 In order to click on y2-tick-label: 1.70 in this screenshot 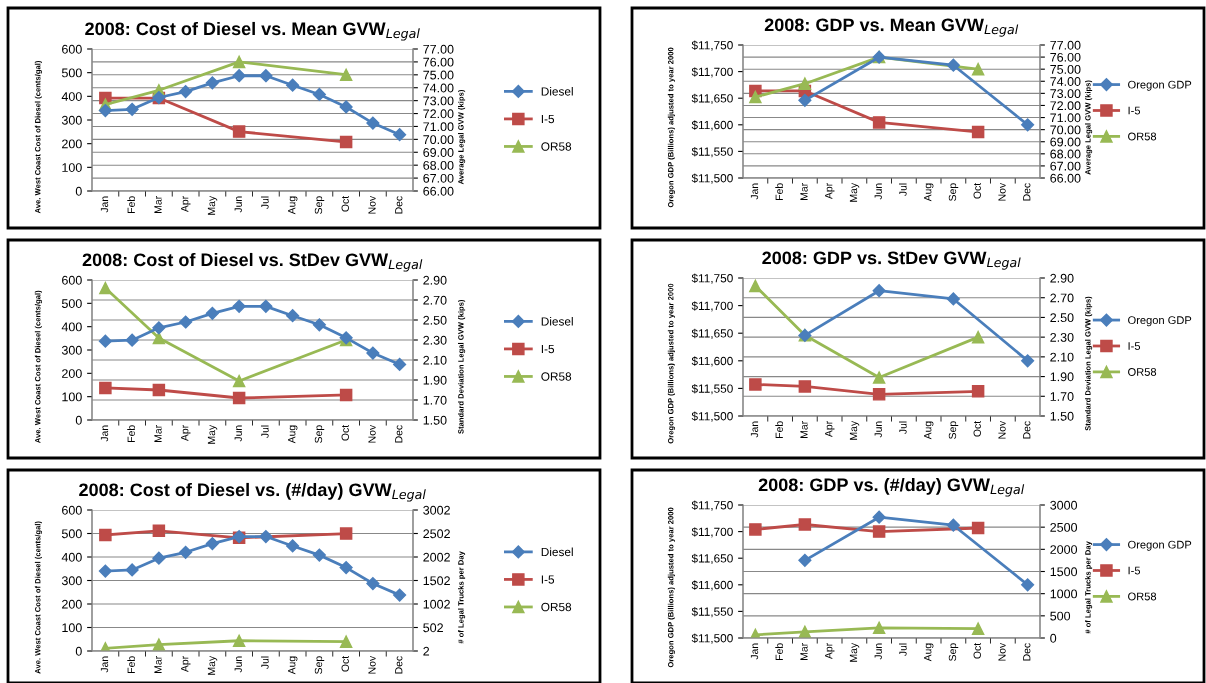, I will do `click(435, 400)`.